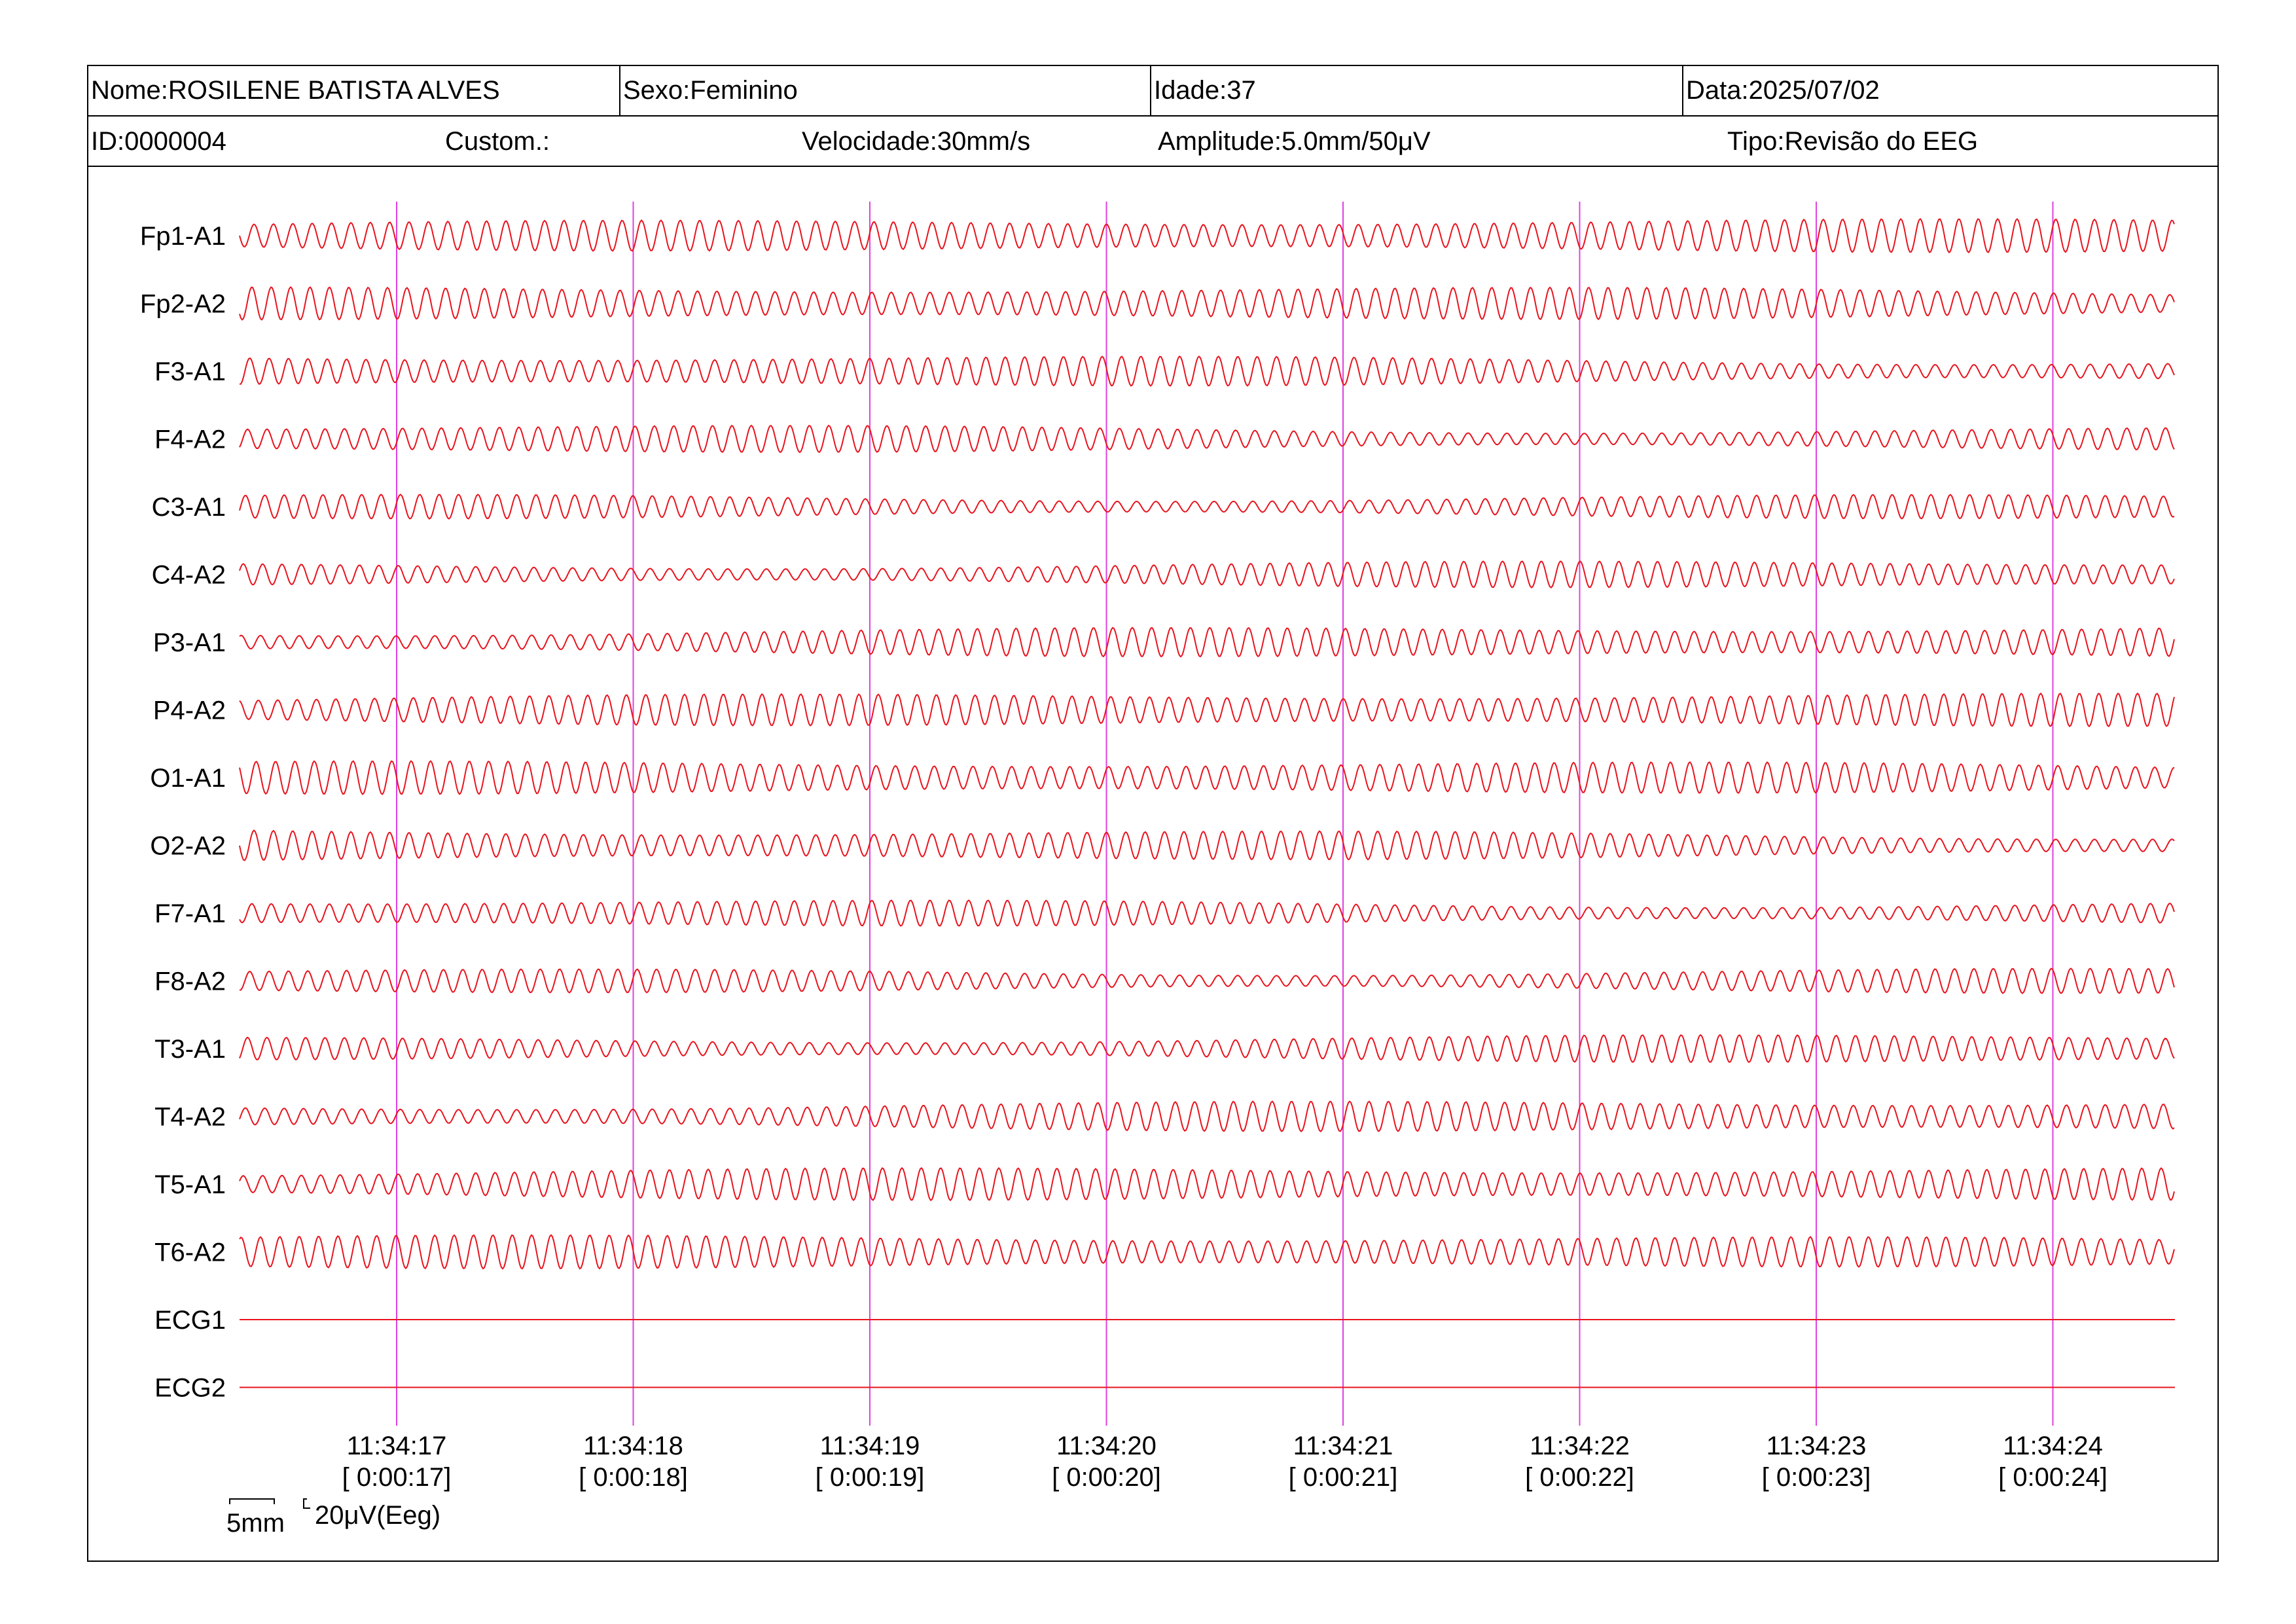 The width and height of the screenshot is (2296, 1624). Describe the element at coordinates (189, 507) in the screenshot. I see `channel-label: C3-A1` at that location.